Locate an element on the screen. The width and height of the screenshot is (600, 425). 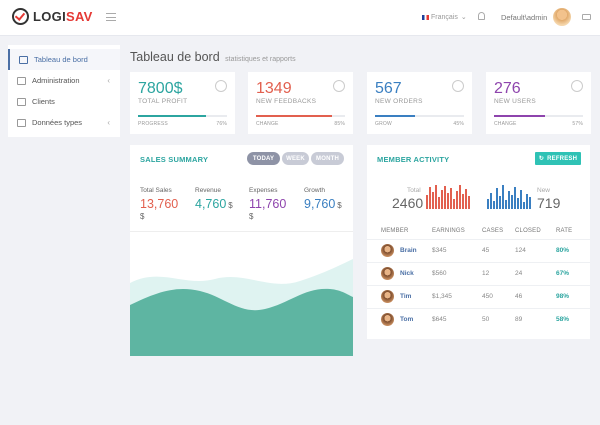
tab-week: WEEK is located at coordinates (295, 158).